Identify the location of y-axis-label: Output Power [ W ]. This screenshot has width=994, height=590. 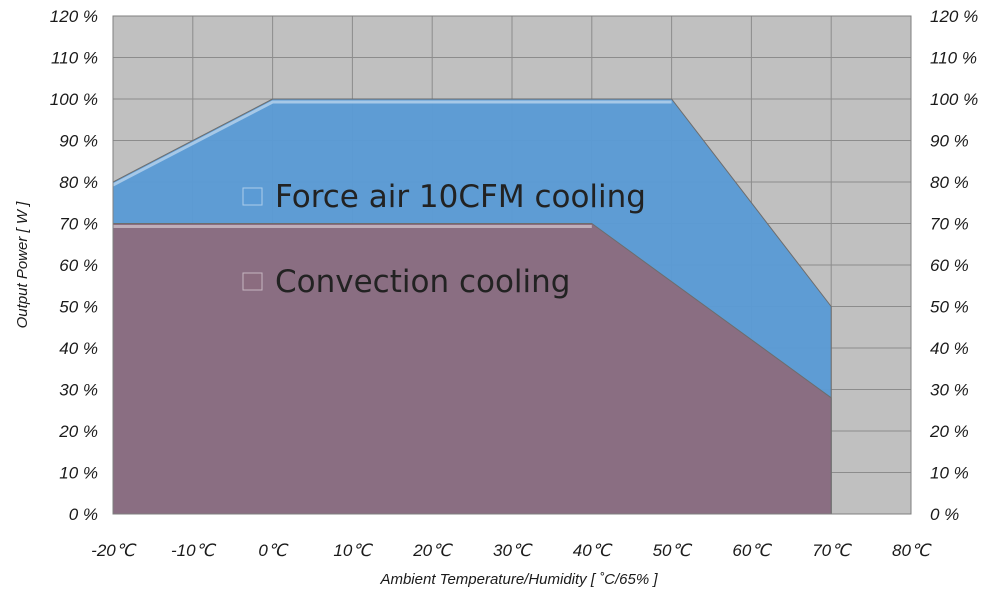
(22, 265).